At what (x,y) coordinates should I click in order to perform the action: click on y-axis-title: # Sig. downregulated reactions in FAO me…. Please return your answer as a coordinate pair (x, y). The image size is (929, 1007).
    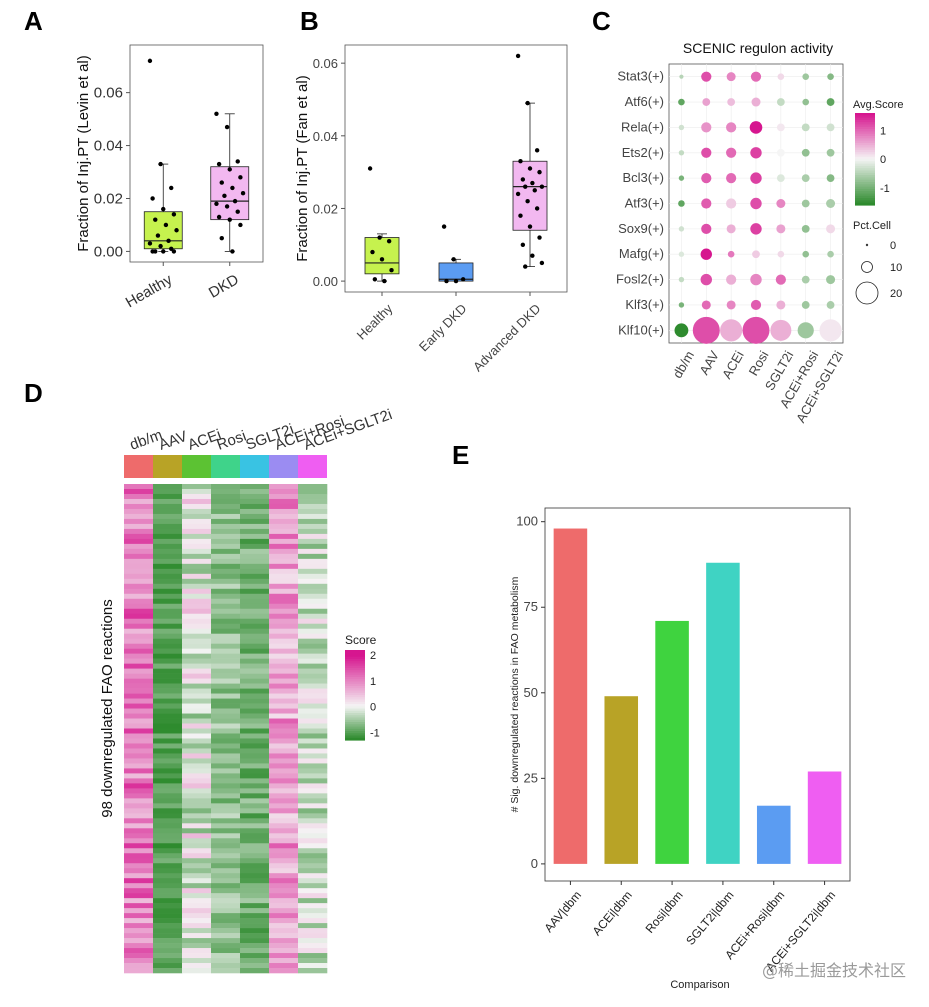
    Looking at the image, I should click on (515, 694).